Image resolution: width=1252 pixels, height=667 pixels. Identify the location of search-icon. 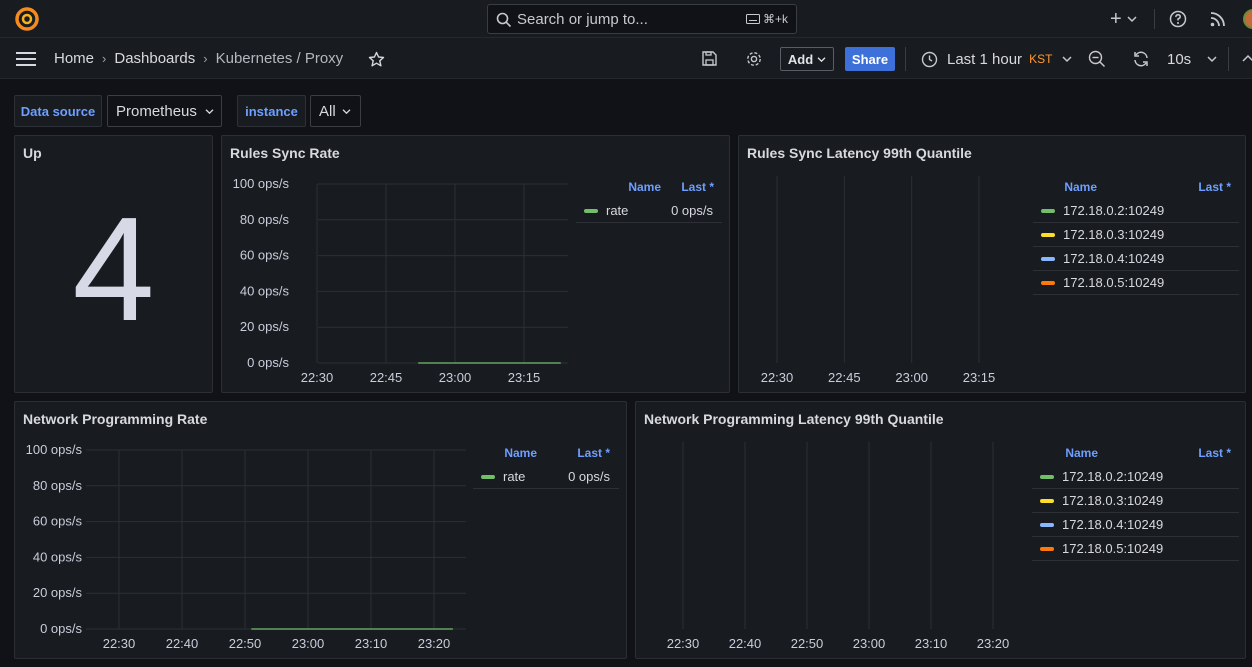
(504, 20).